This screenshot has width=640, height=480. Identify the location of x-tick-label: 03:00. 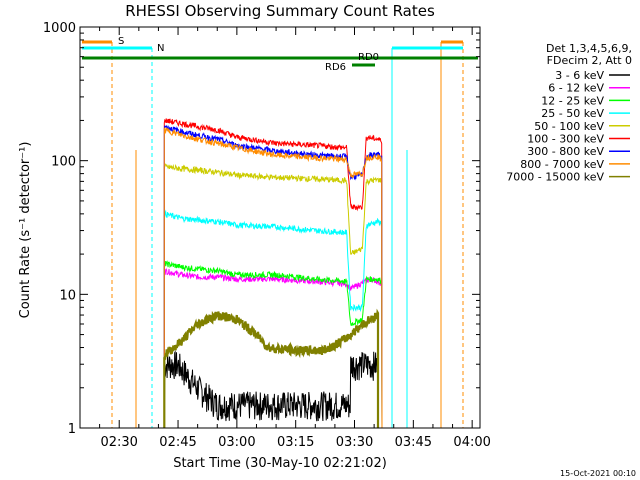
(236, 442).